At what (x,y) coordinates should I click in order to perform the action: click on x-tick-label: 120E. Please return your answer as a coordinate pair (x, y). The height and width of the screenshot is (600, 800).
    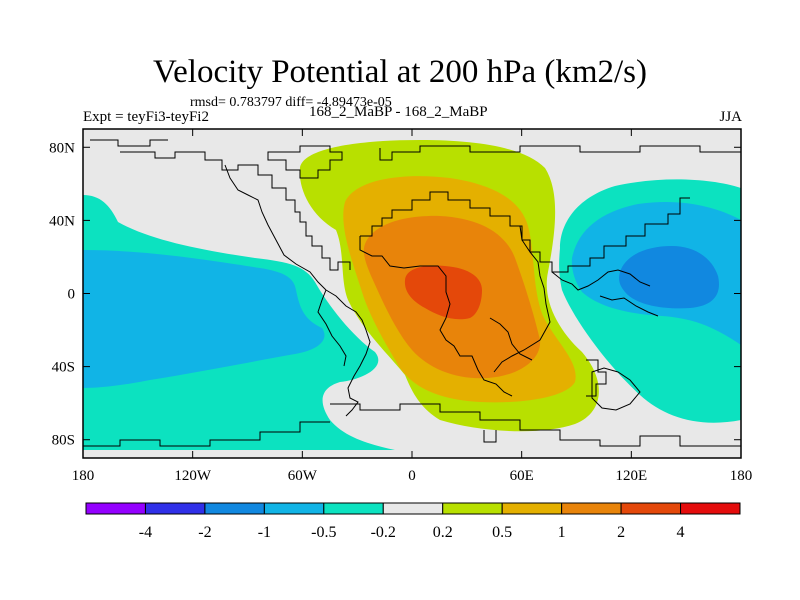
    Looking at the image, I should click on (631, 476).